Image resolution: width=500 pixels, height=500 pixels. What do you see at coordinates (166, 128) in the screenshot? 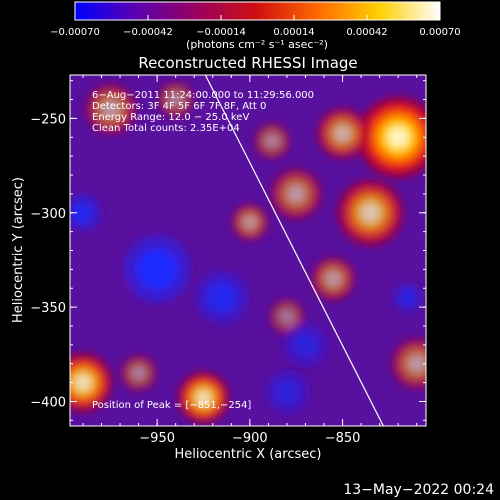
I see `annotation-line-clean: Clean Total counts: 2.35E+04` at bounding box center [166, 128].